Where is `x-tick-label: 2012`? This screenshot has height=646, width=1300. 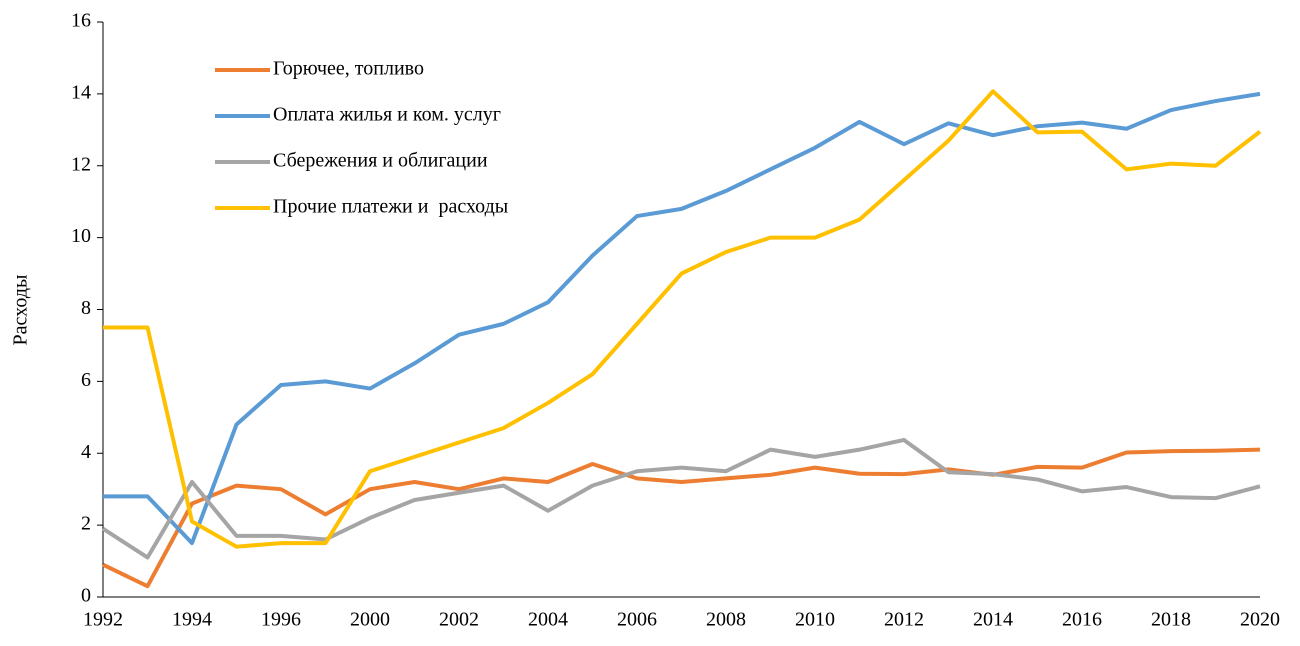
x-tick-label: 2012 is located at coordinates (904, 620).